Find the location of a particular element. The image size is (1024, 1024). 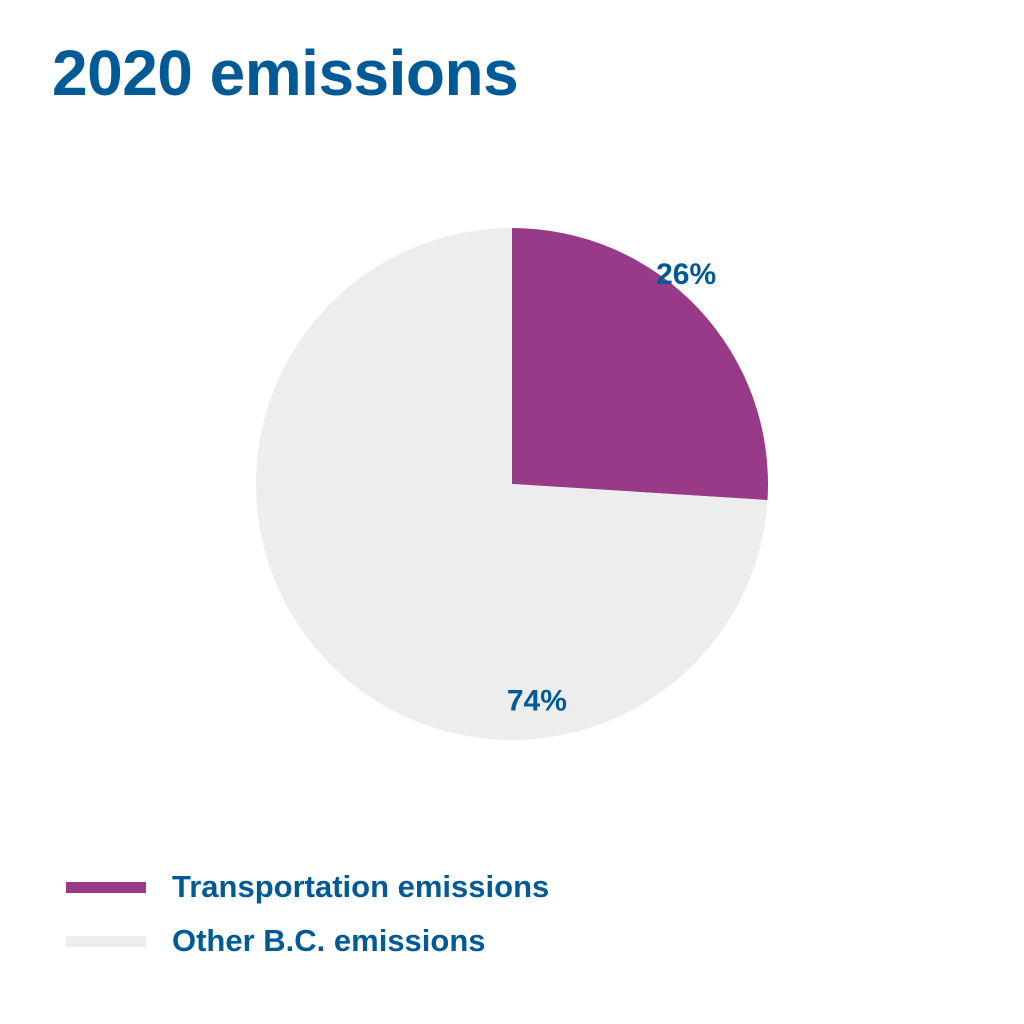

legend-label-transportation: Transportation emissions is located at coordinates (361, 886).